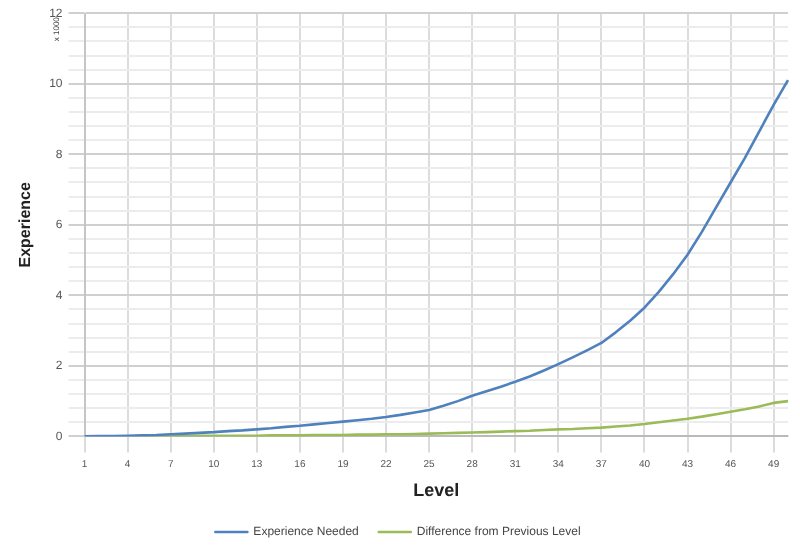  What do you see at coordinates (25, 224) in the screenshot?
I see `y-axis-title: Experience` at bounding box center [25, 224].